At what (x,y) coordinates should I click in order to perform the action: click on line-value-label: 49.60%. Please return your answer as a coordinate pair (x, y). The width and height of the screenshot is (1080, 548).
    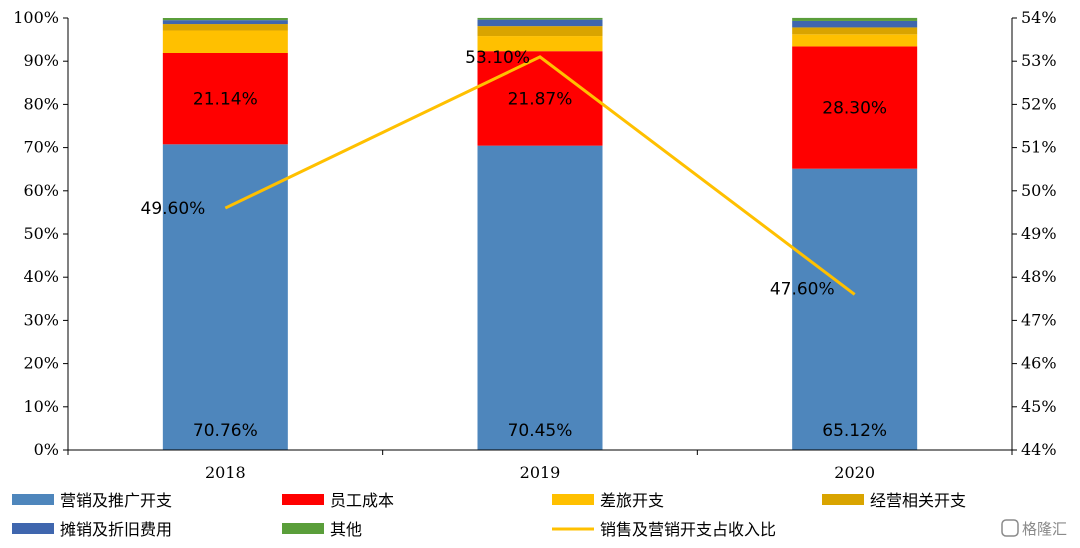
    Looking at the image, I should click on (173, 209).